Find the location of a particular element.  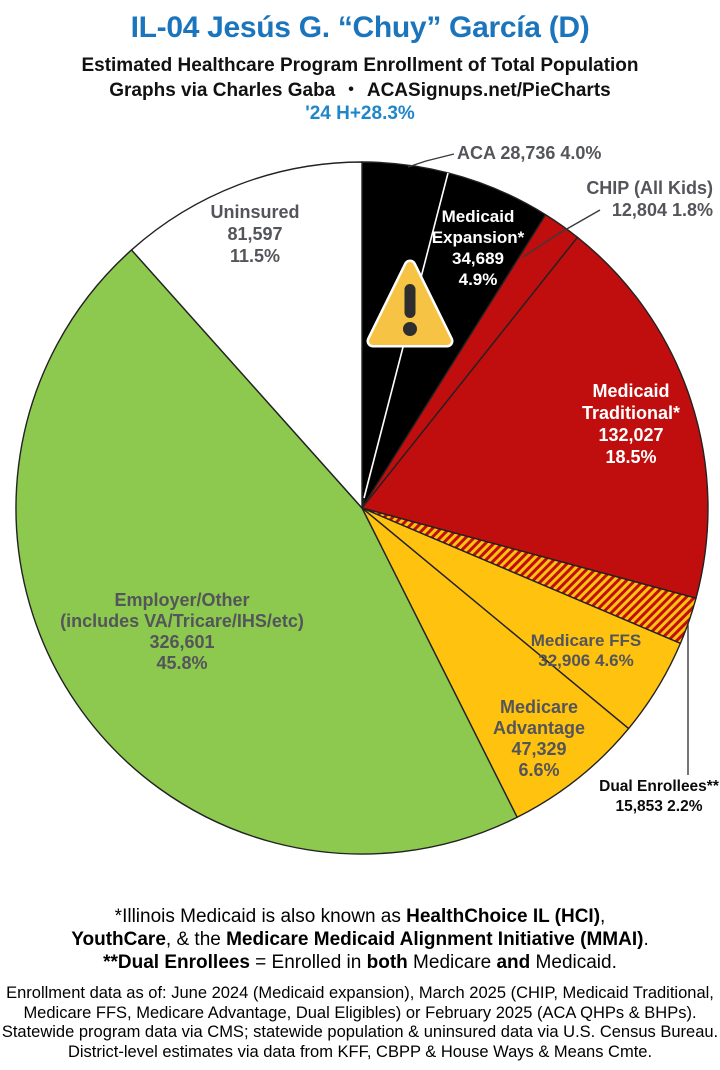

leader-line-aca is located at coordinates (431, 160).